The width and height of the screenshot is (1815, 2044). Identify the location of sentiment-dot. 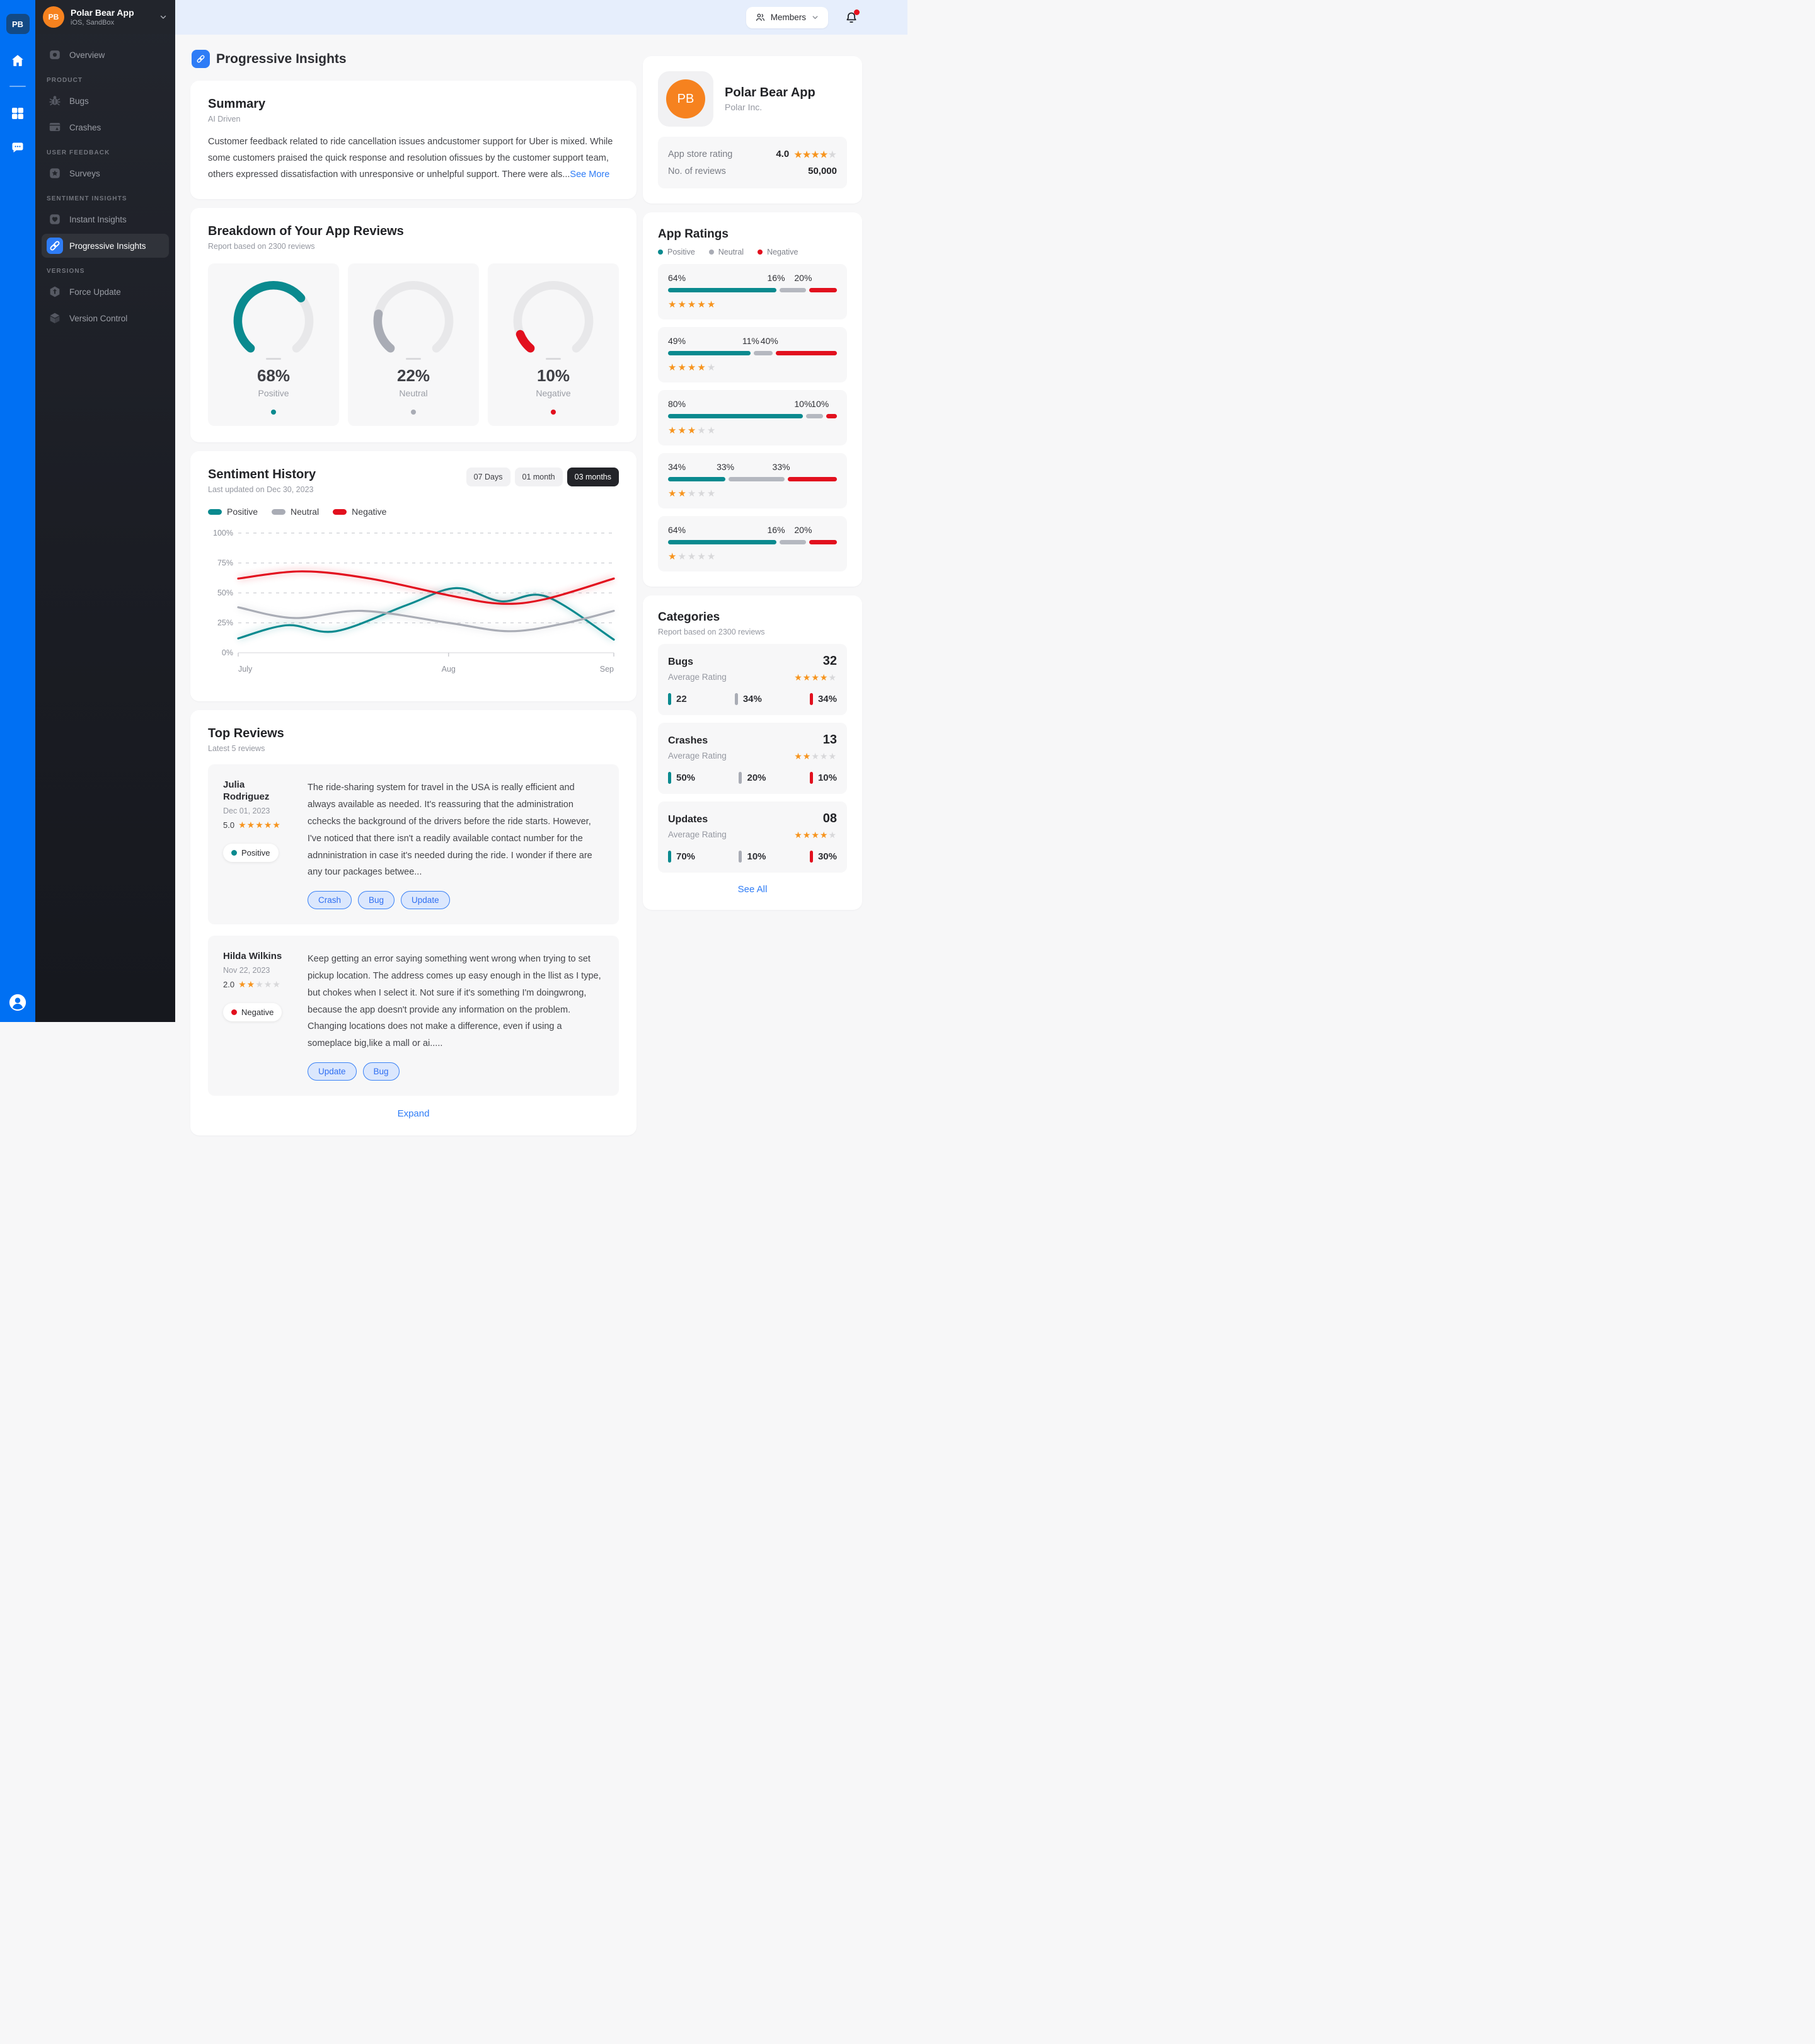
(234, 1012).